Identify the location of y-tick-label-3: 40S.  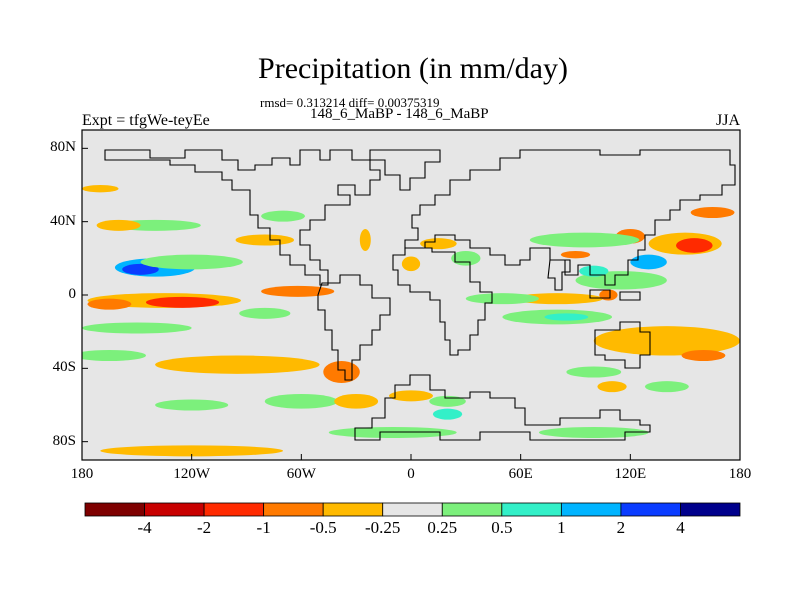
(64, 367).